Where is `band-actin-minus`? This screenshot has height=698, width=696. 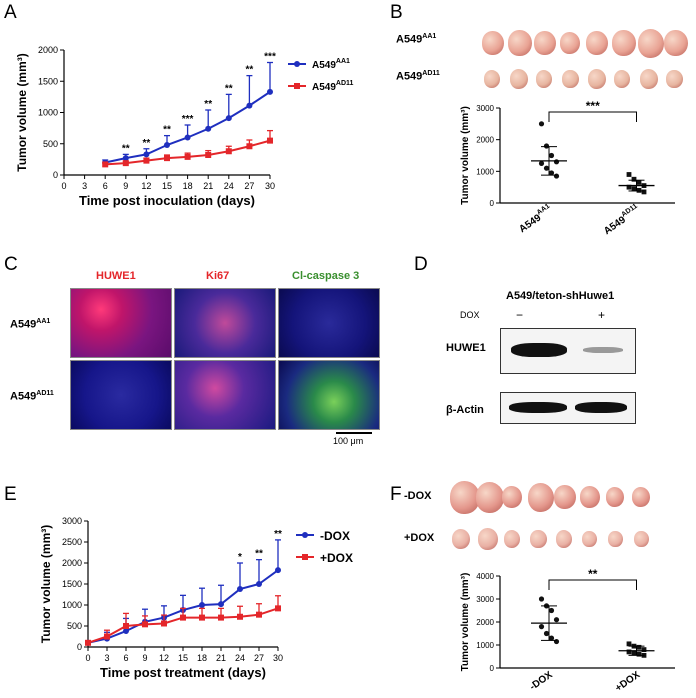
band-actin-minus is located at coordinates (538, 407).